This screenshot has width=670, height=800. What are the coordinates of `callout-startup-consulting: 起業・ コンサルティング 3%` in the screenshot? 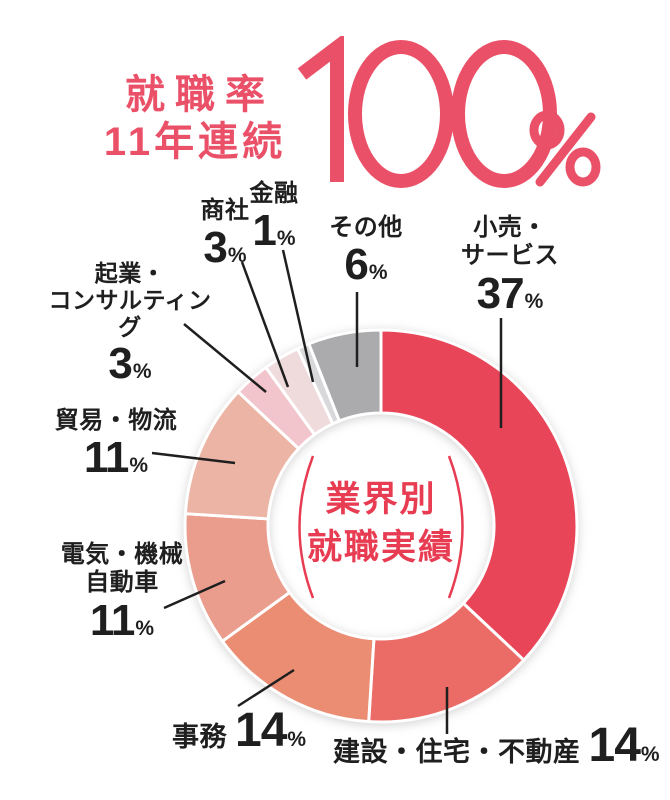 It's located at (130, 323).